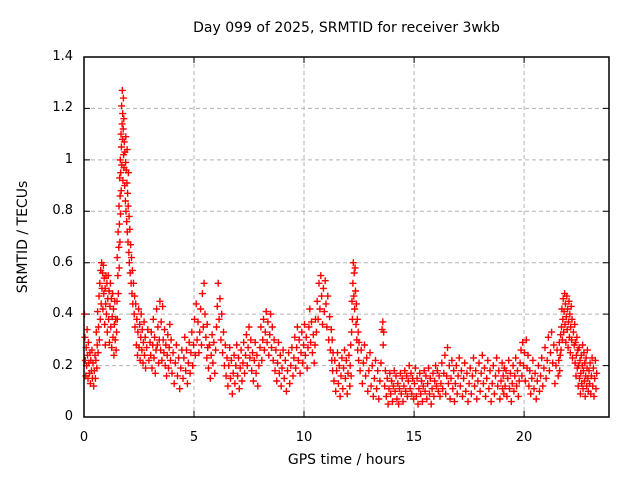 The image size is (640, 480). Describe the element at coordinates (62, 210) in the screenshot. I see `y-tick-label-0.8: 0.8` at that location.